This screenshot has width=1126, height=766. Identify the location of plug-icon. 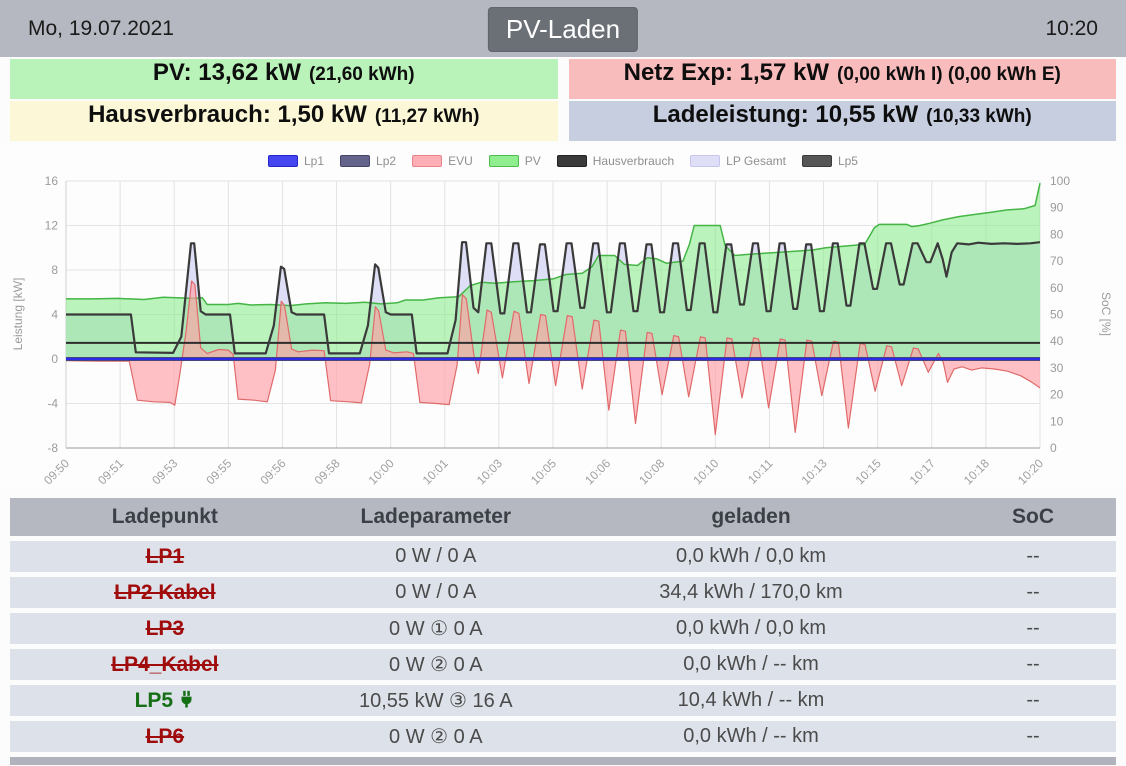
(186, 698).